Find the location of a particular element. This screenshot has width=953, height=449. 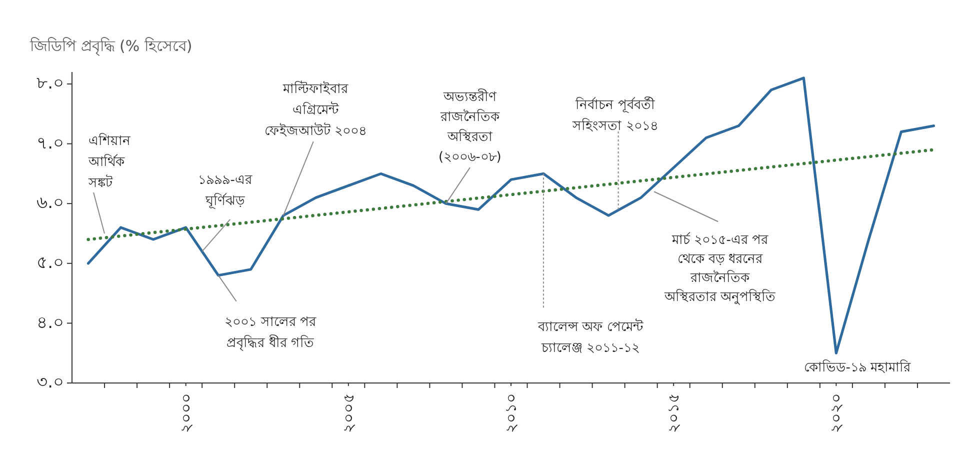

title: জিডিপি প্রবৃদ্ধি (% হিসেবে) is located at coordinates (111, 46).